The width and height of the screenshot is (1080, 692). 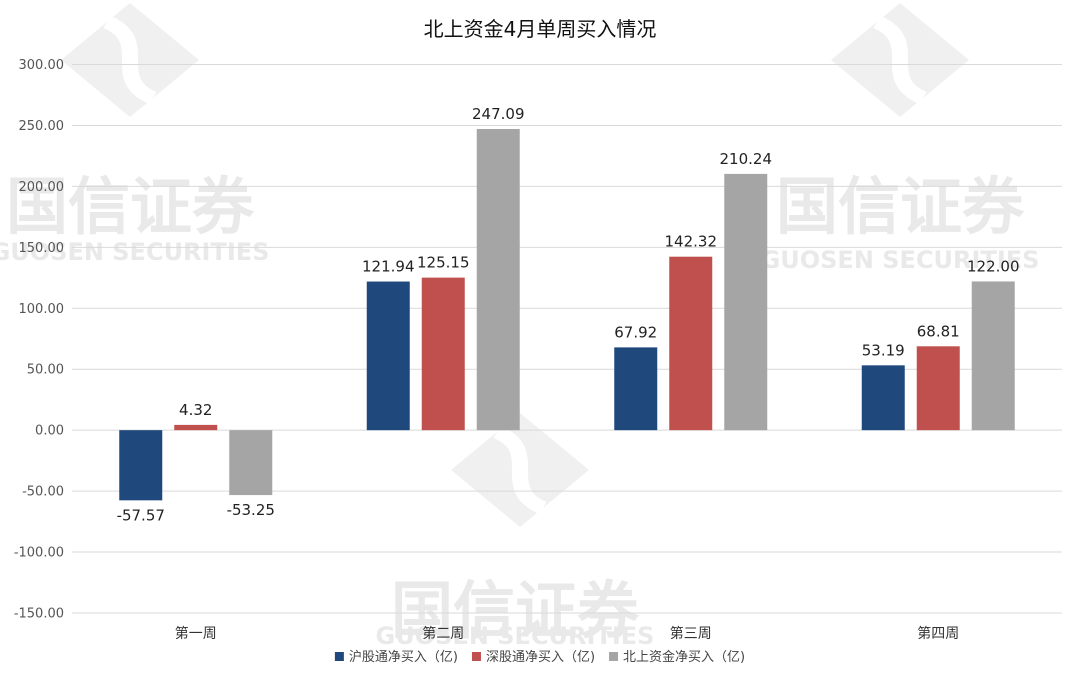 I want to click on legend-item: 北上资金净买入（亿), so click(x=677, y=657).